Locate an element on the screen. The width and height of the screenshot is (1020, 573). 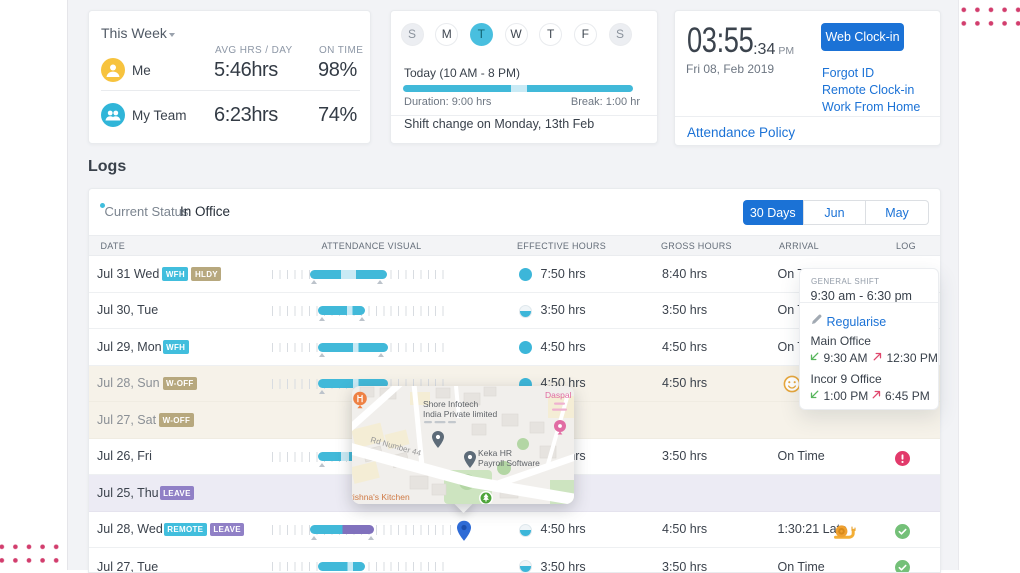
svg-text: India Private limited is located at coordinates (460, 414).